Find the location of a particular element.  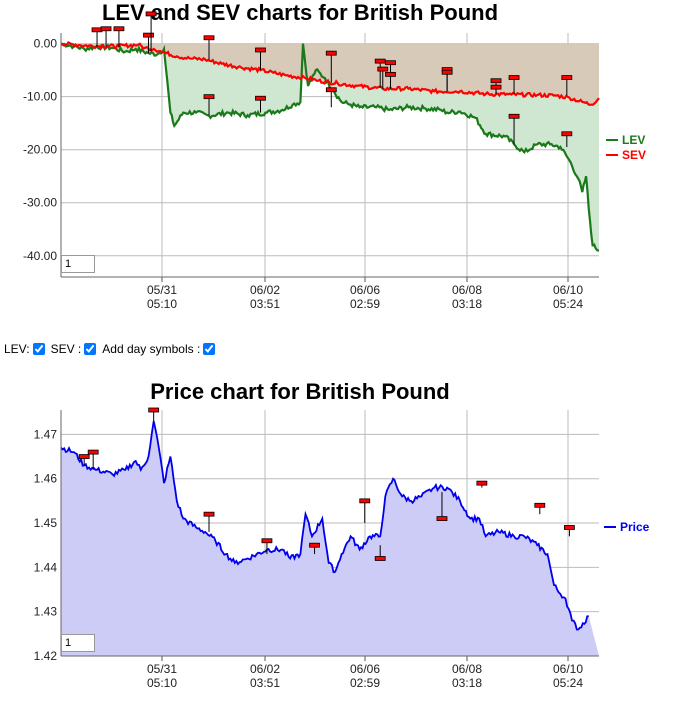

legend-label-price: Price is located at coordinates (635, 527).